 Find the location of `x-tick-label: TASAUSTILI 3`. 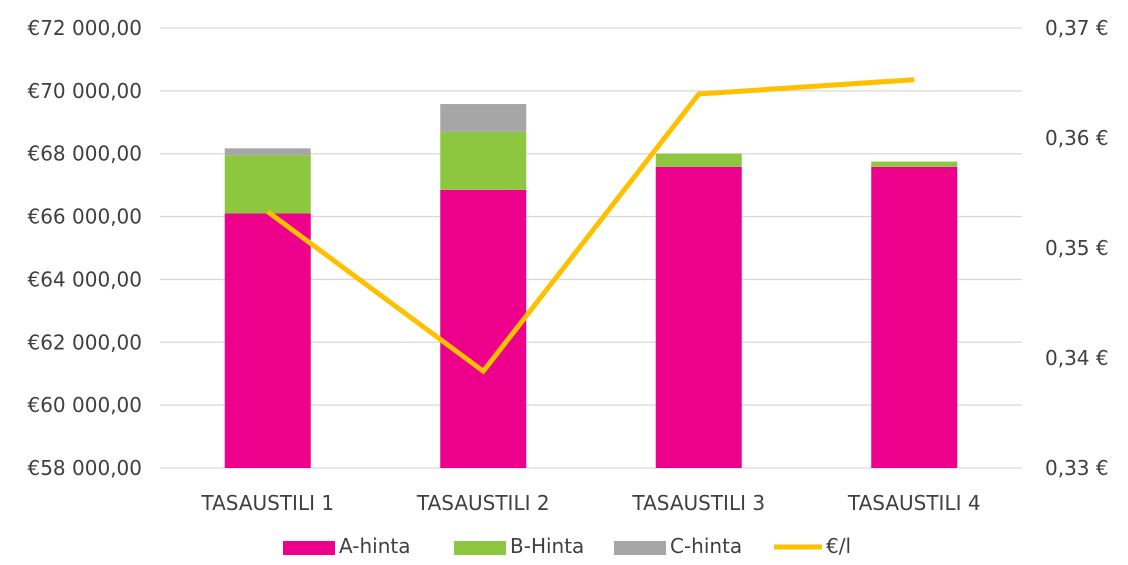

x-tick-label: TASAUSTILI 3 is located at coordinates (698, 503).